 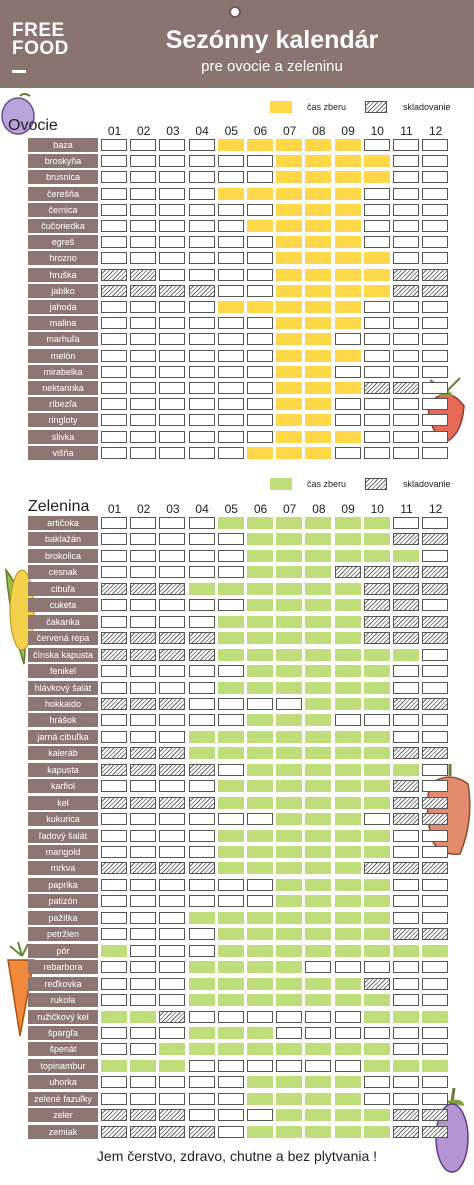 What do you see at coordinates (406, 131) in the screenshot?
I see `month-label: 11` at bounding box center [406, 131].